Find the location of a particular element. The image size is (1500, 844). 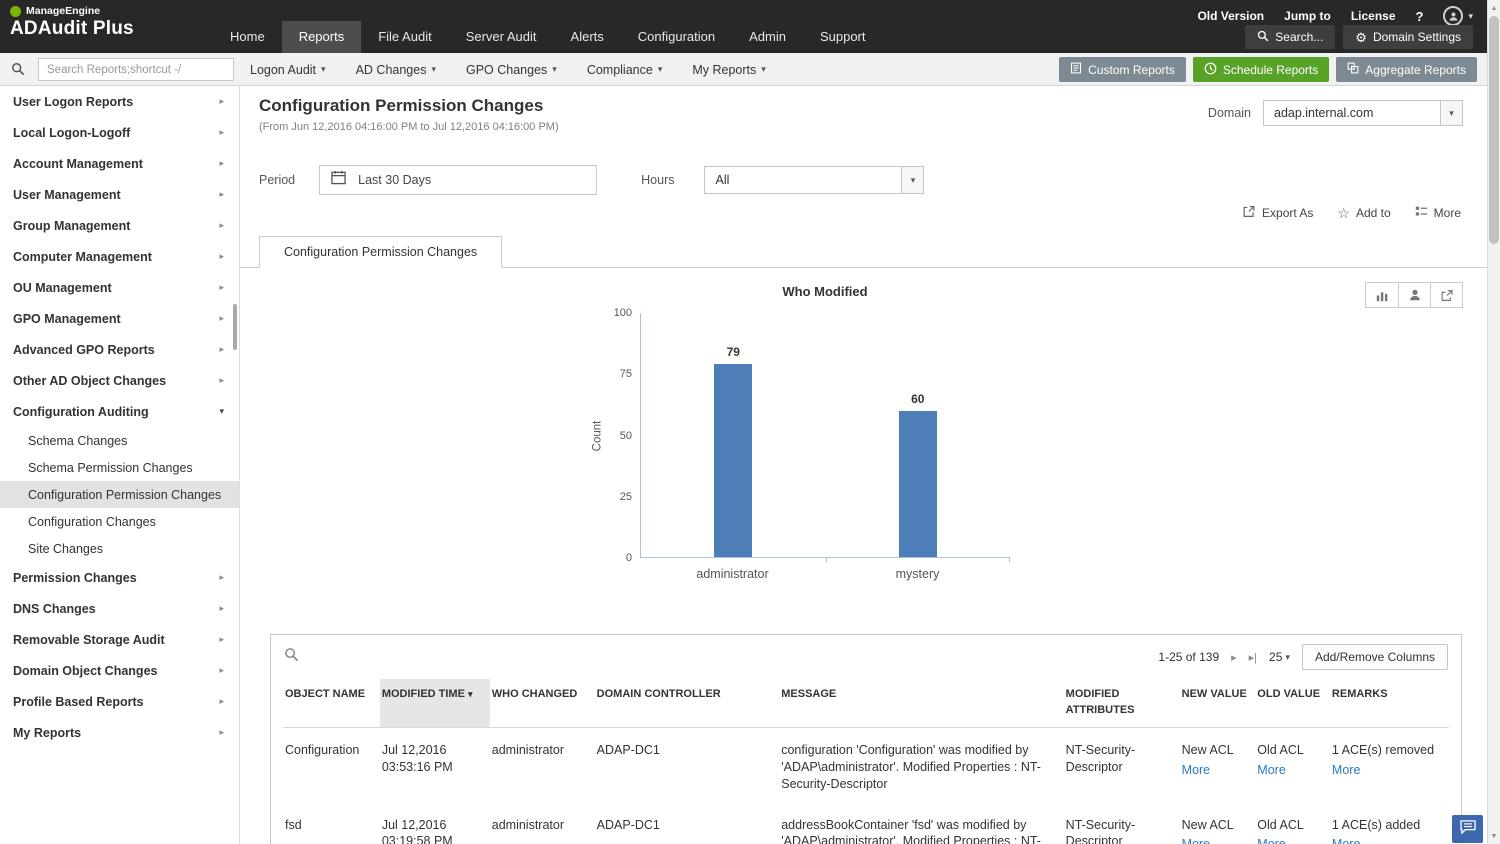

nav-reports: Reports is located at coordinates (321, 37).